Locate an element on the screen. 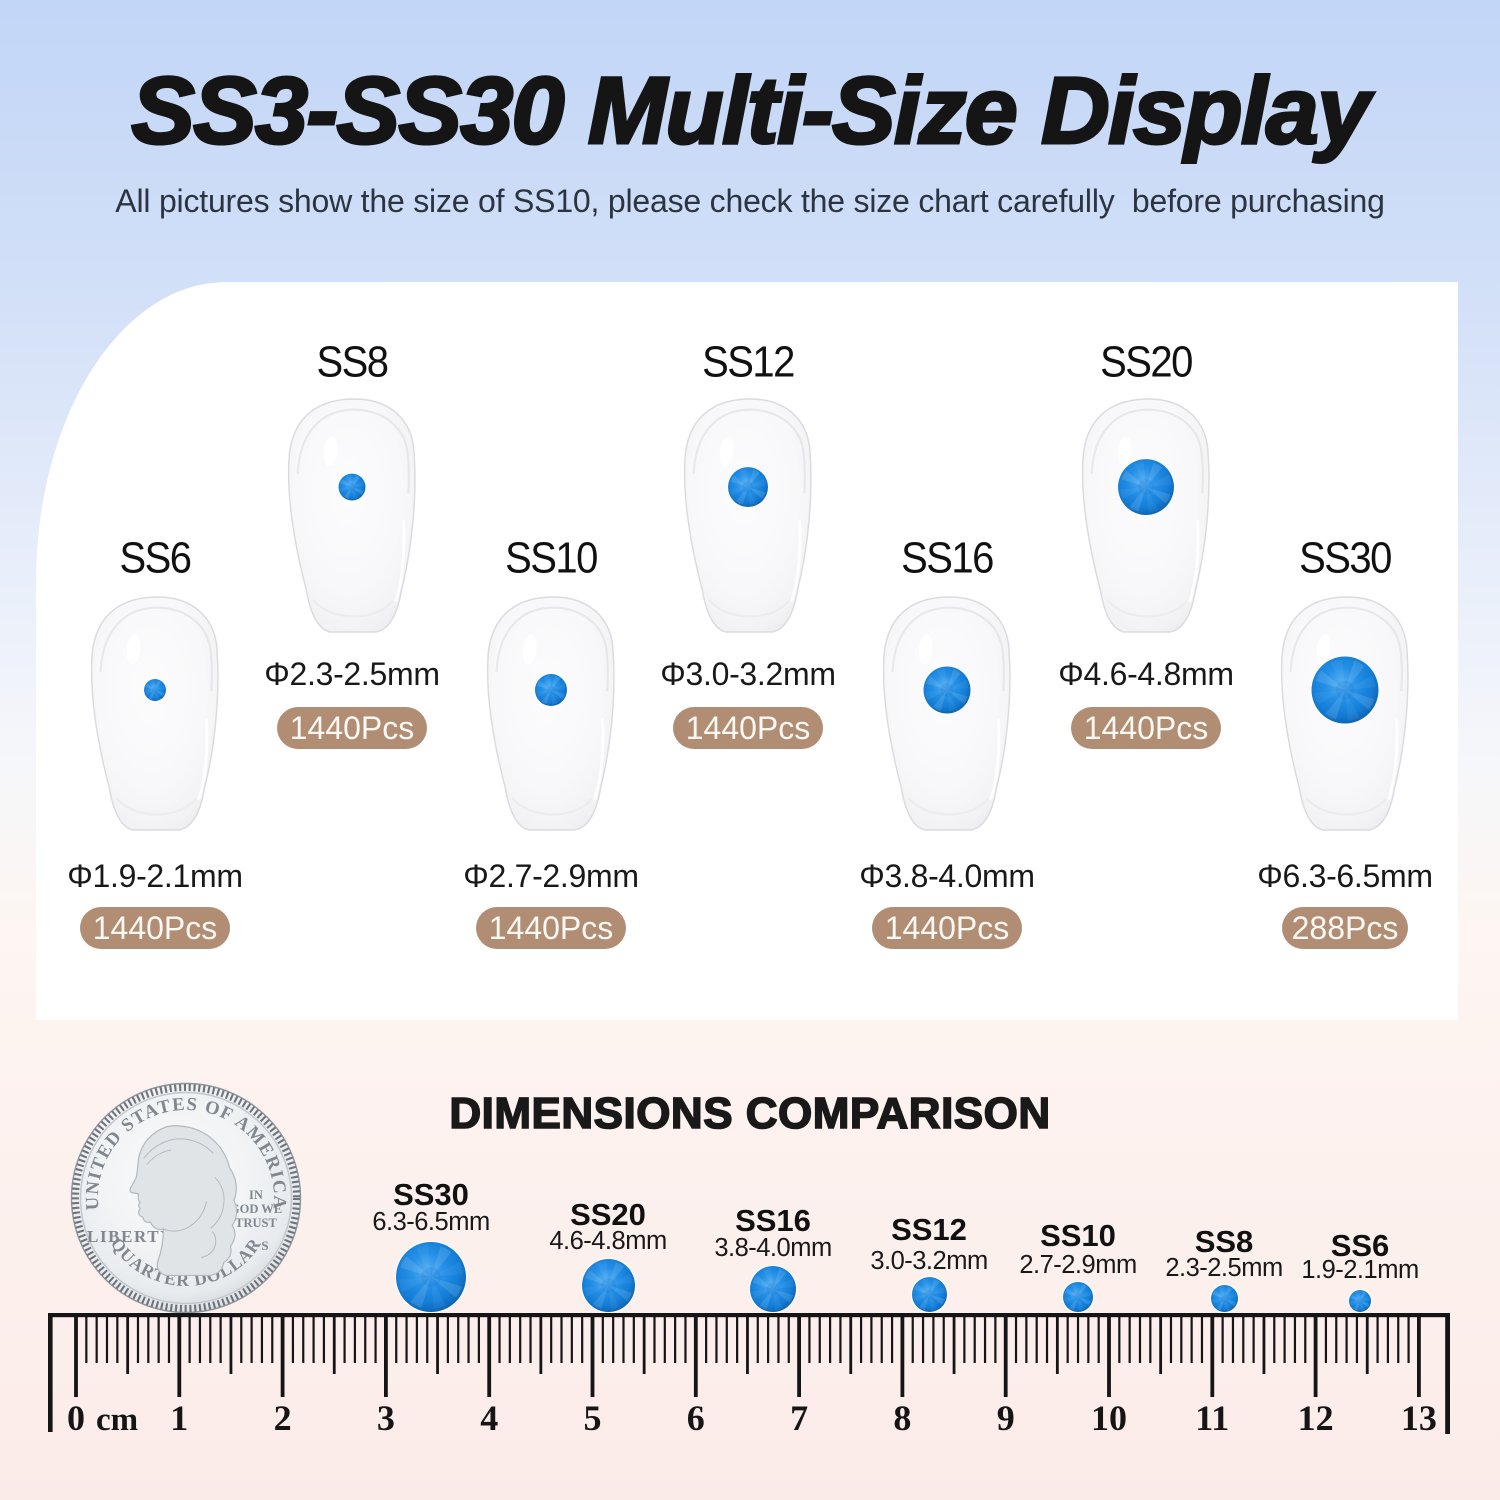  svg-text: 6 is located at coordinates (696, 1418).